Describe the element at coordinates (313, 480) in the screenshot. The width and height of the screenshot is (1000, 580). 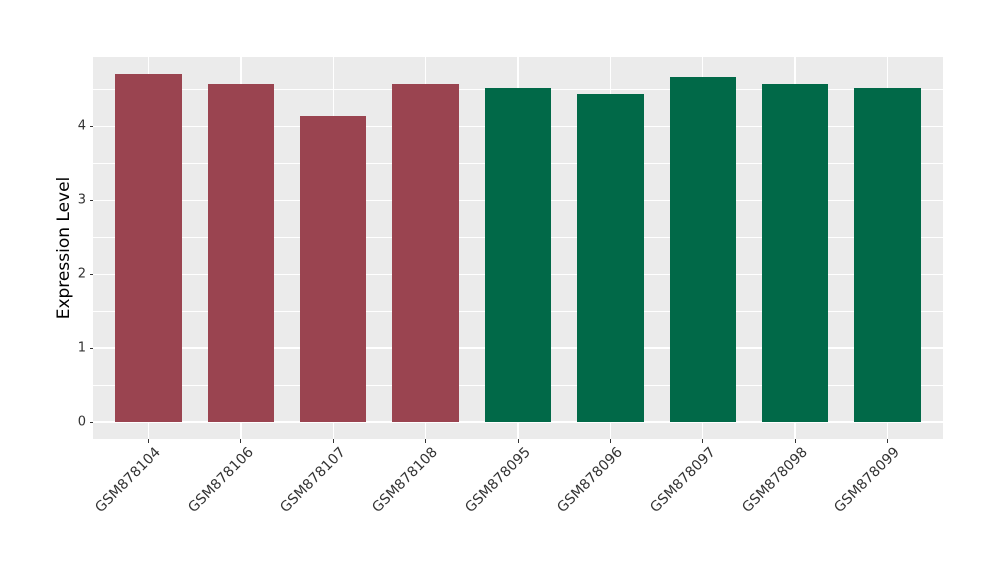
I see `x-tick-label: GSM878107` at that location.